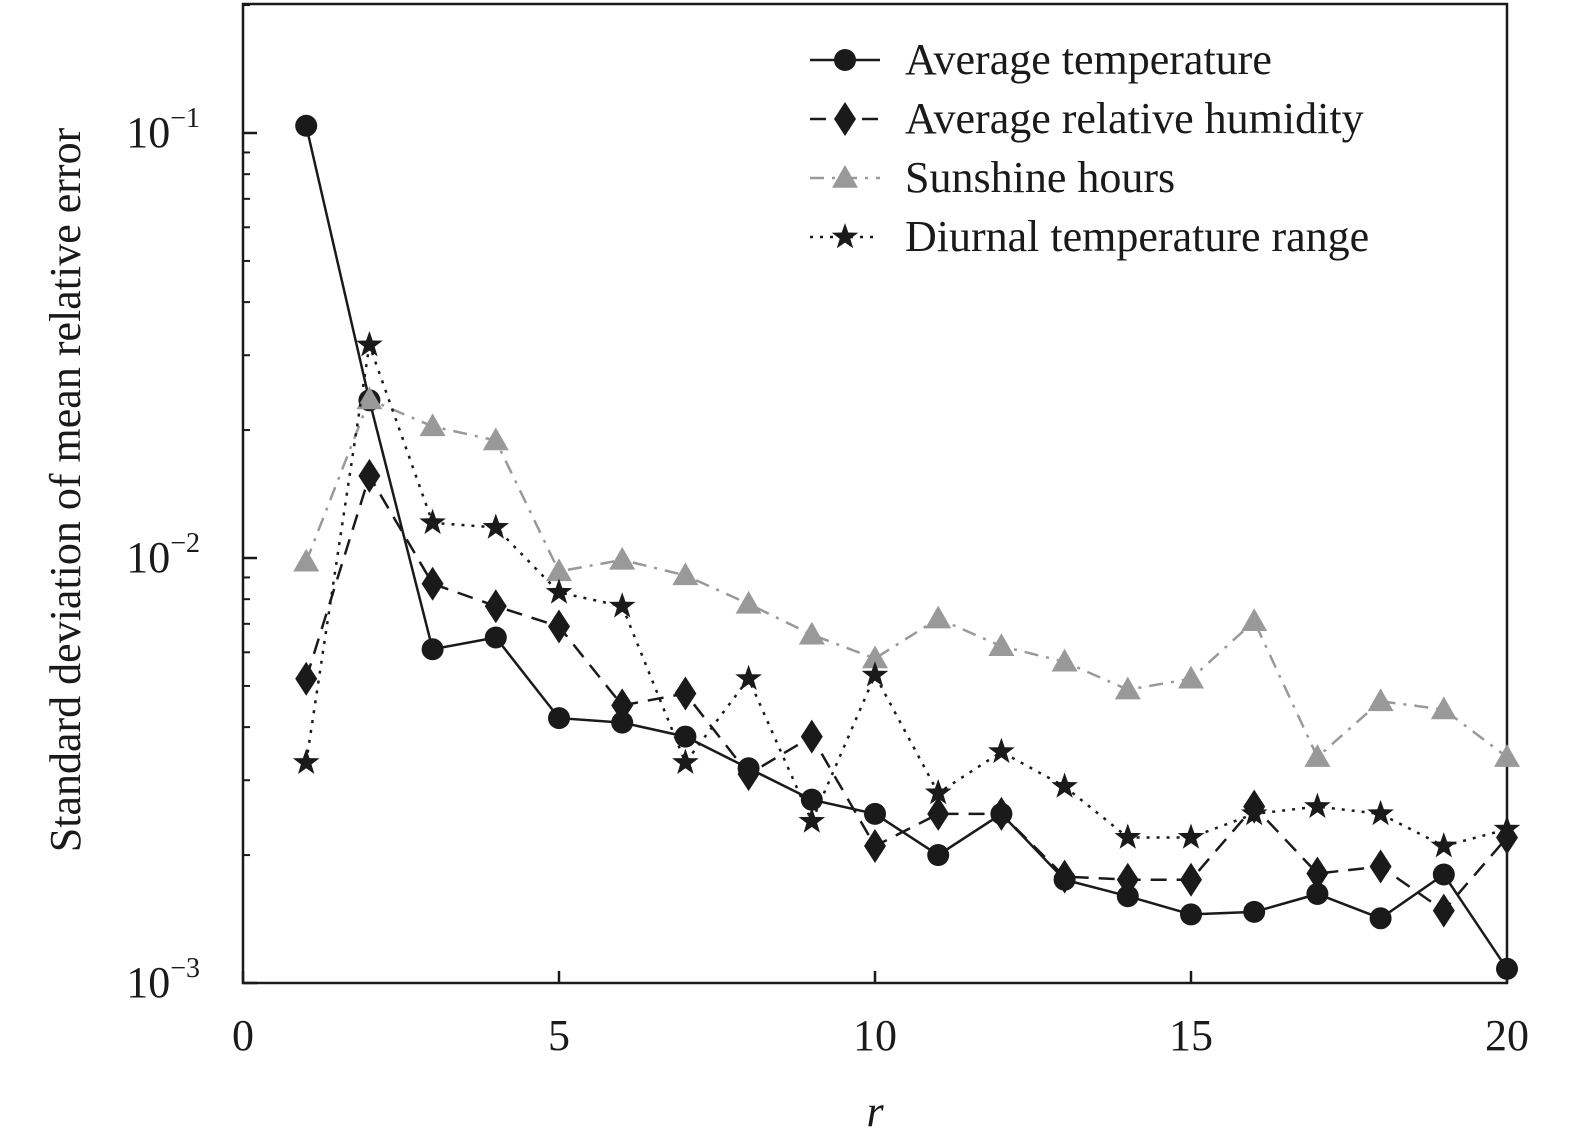 The image size is (1575, 1148). What do you see at coordinates (1040, 177) in the screenshot?
I see `legend-label: Sunshine hours` at bounding box center [1040, 177].